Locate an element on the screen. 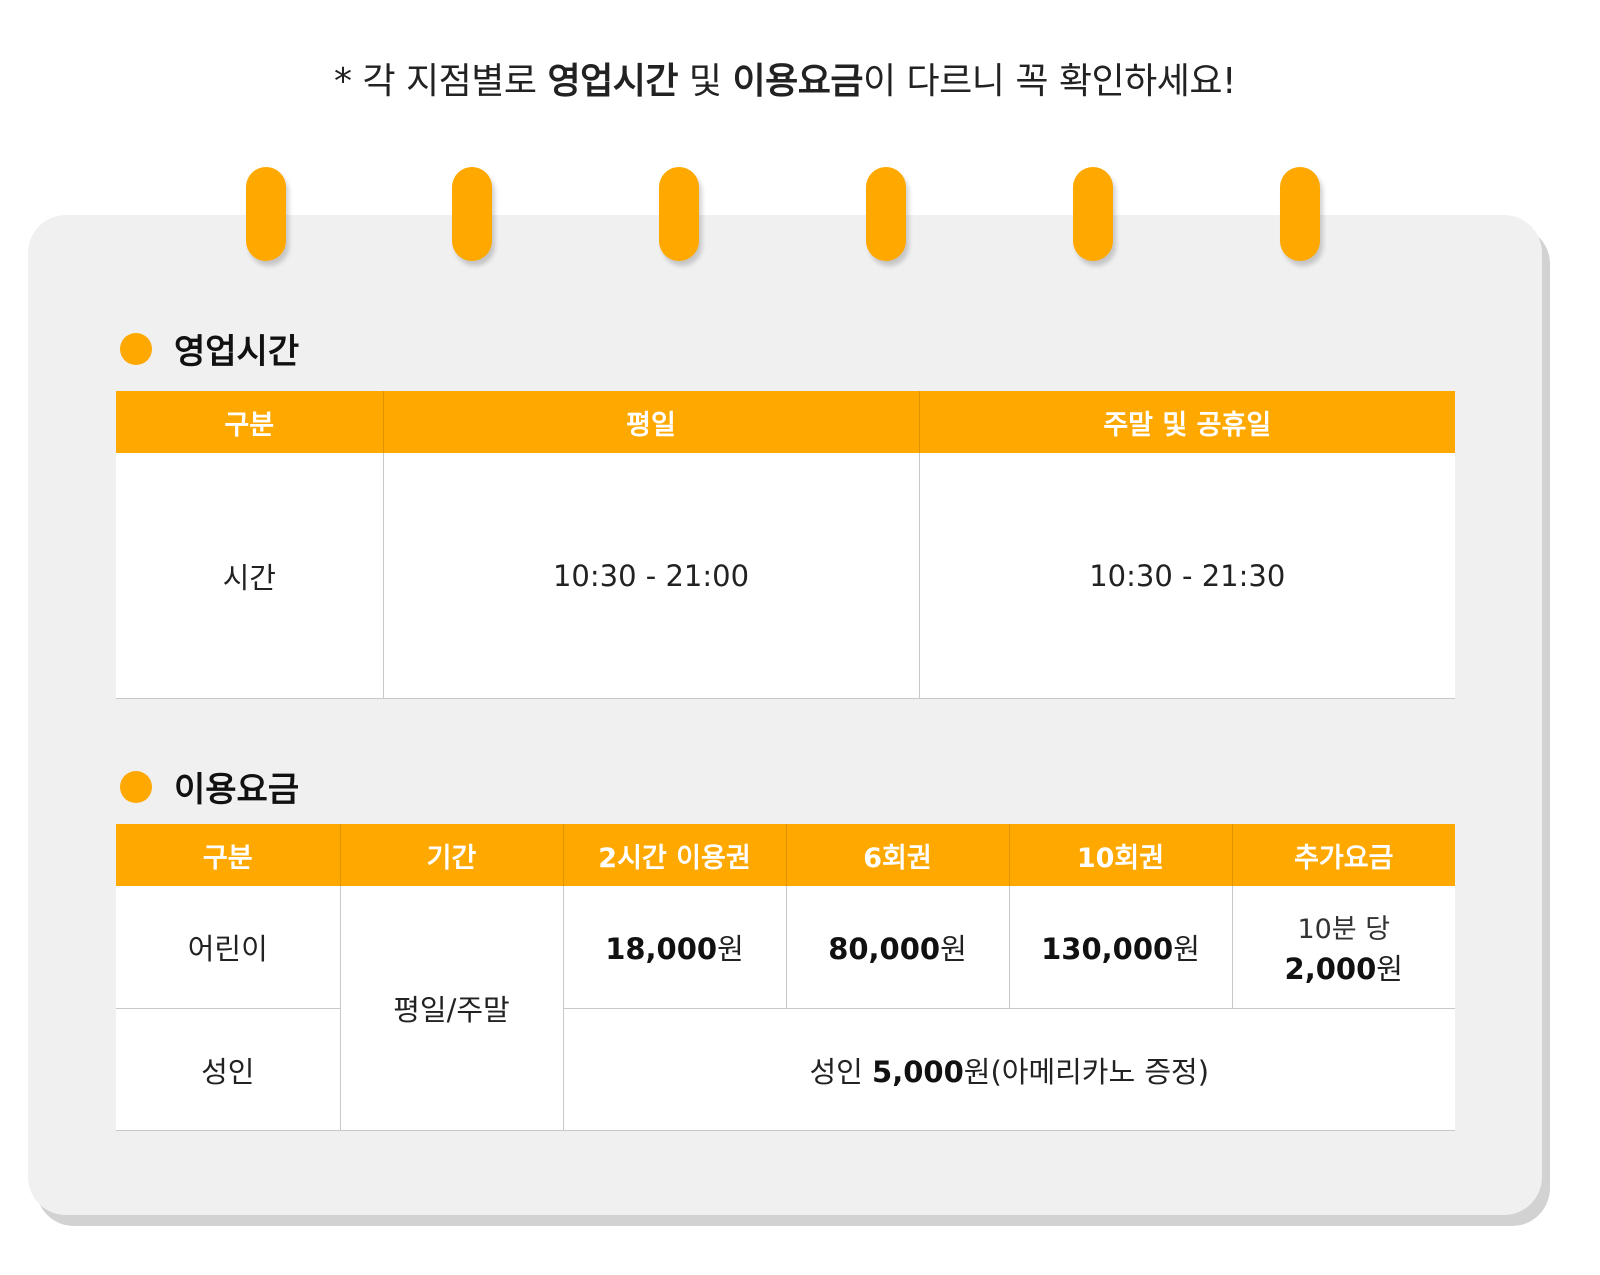 The width and height of the screenshot is (1600, 1275). fees-header-ten-pass: 10회권 is located at coordinates (1120, 855).